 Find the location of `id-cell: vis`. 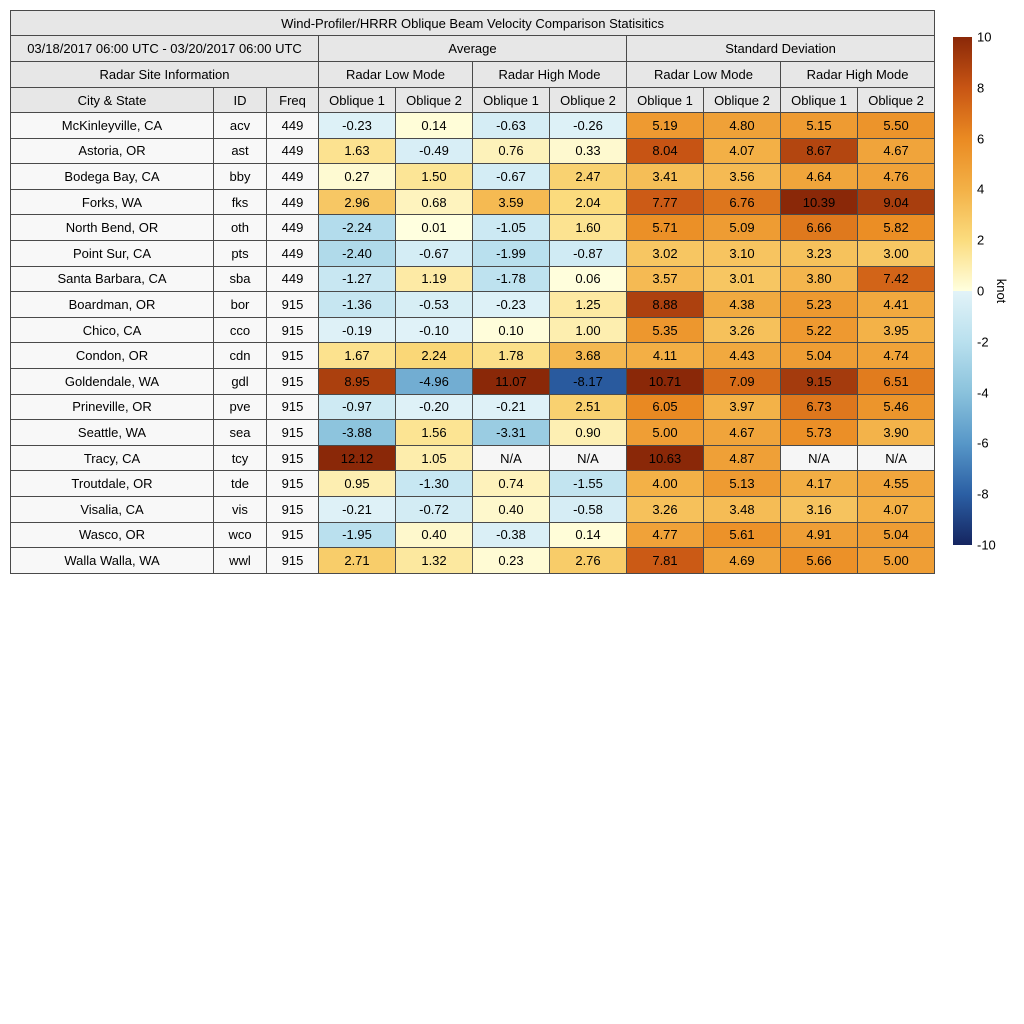

id-cell: vis is located at coordinates (240, 509).